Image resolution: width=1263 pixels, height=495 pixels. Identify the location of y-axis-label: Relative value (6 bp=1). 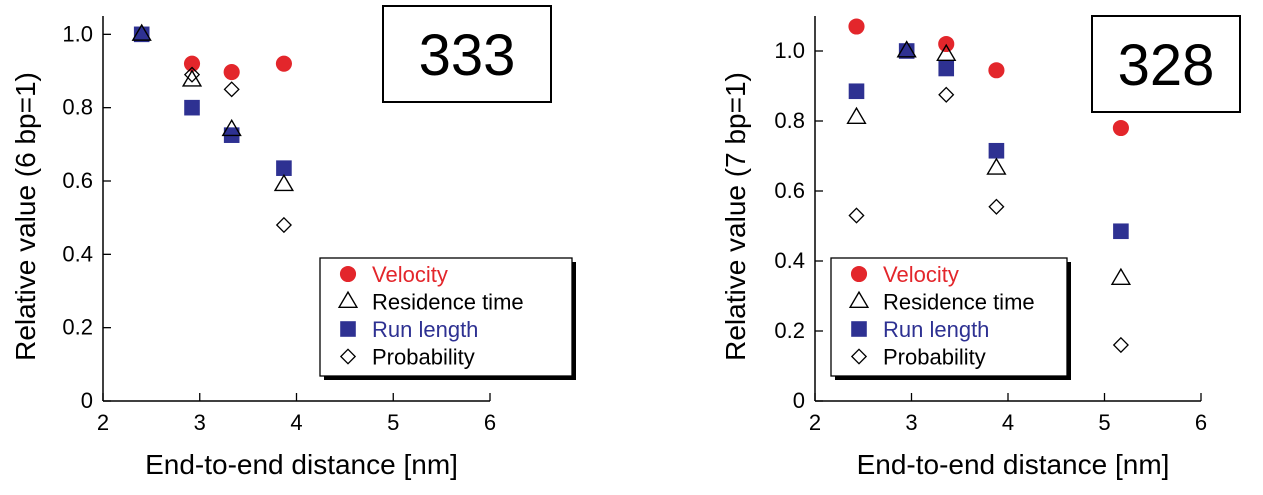
(25, 216).